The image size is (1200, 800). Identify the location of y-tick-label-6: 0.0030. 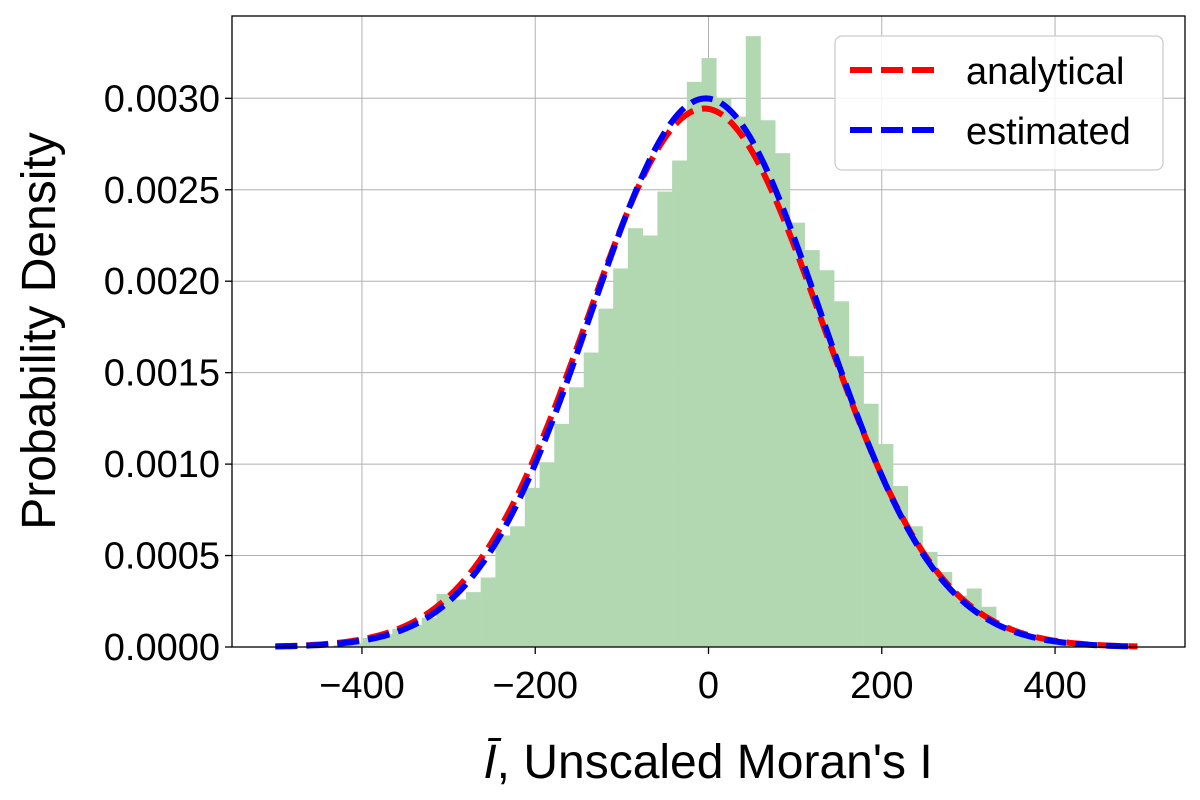
(162, 99).